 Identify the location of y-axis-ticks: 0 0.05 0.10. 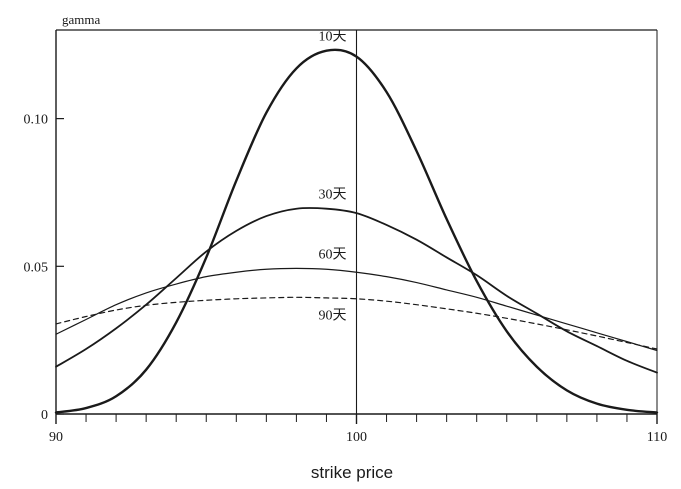
(44, 268).